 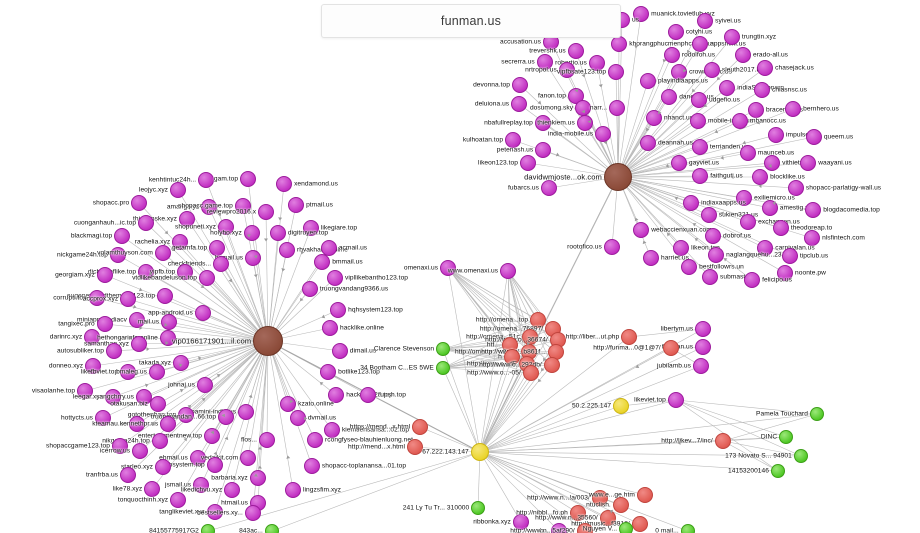 What do you see at coordinates (621, 406) in the screenshot?
I see `ip-address-node` at bounding box center [621, 406].